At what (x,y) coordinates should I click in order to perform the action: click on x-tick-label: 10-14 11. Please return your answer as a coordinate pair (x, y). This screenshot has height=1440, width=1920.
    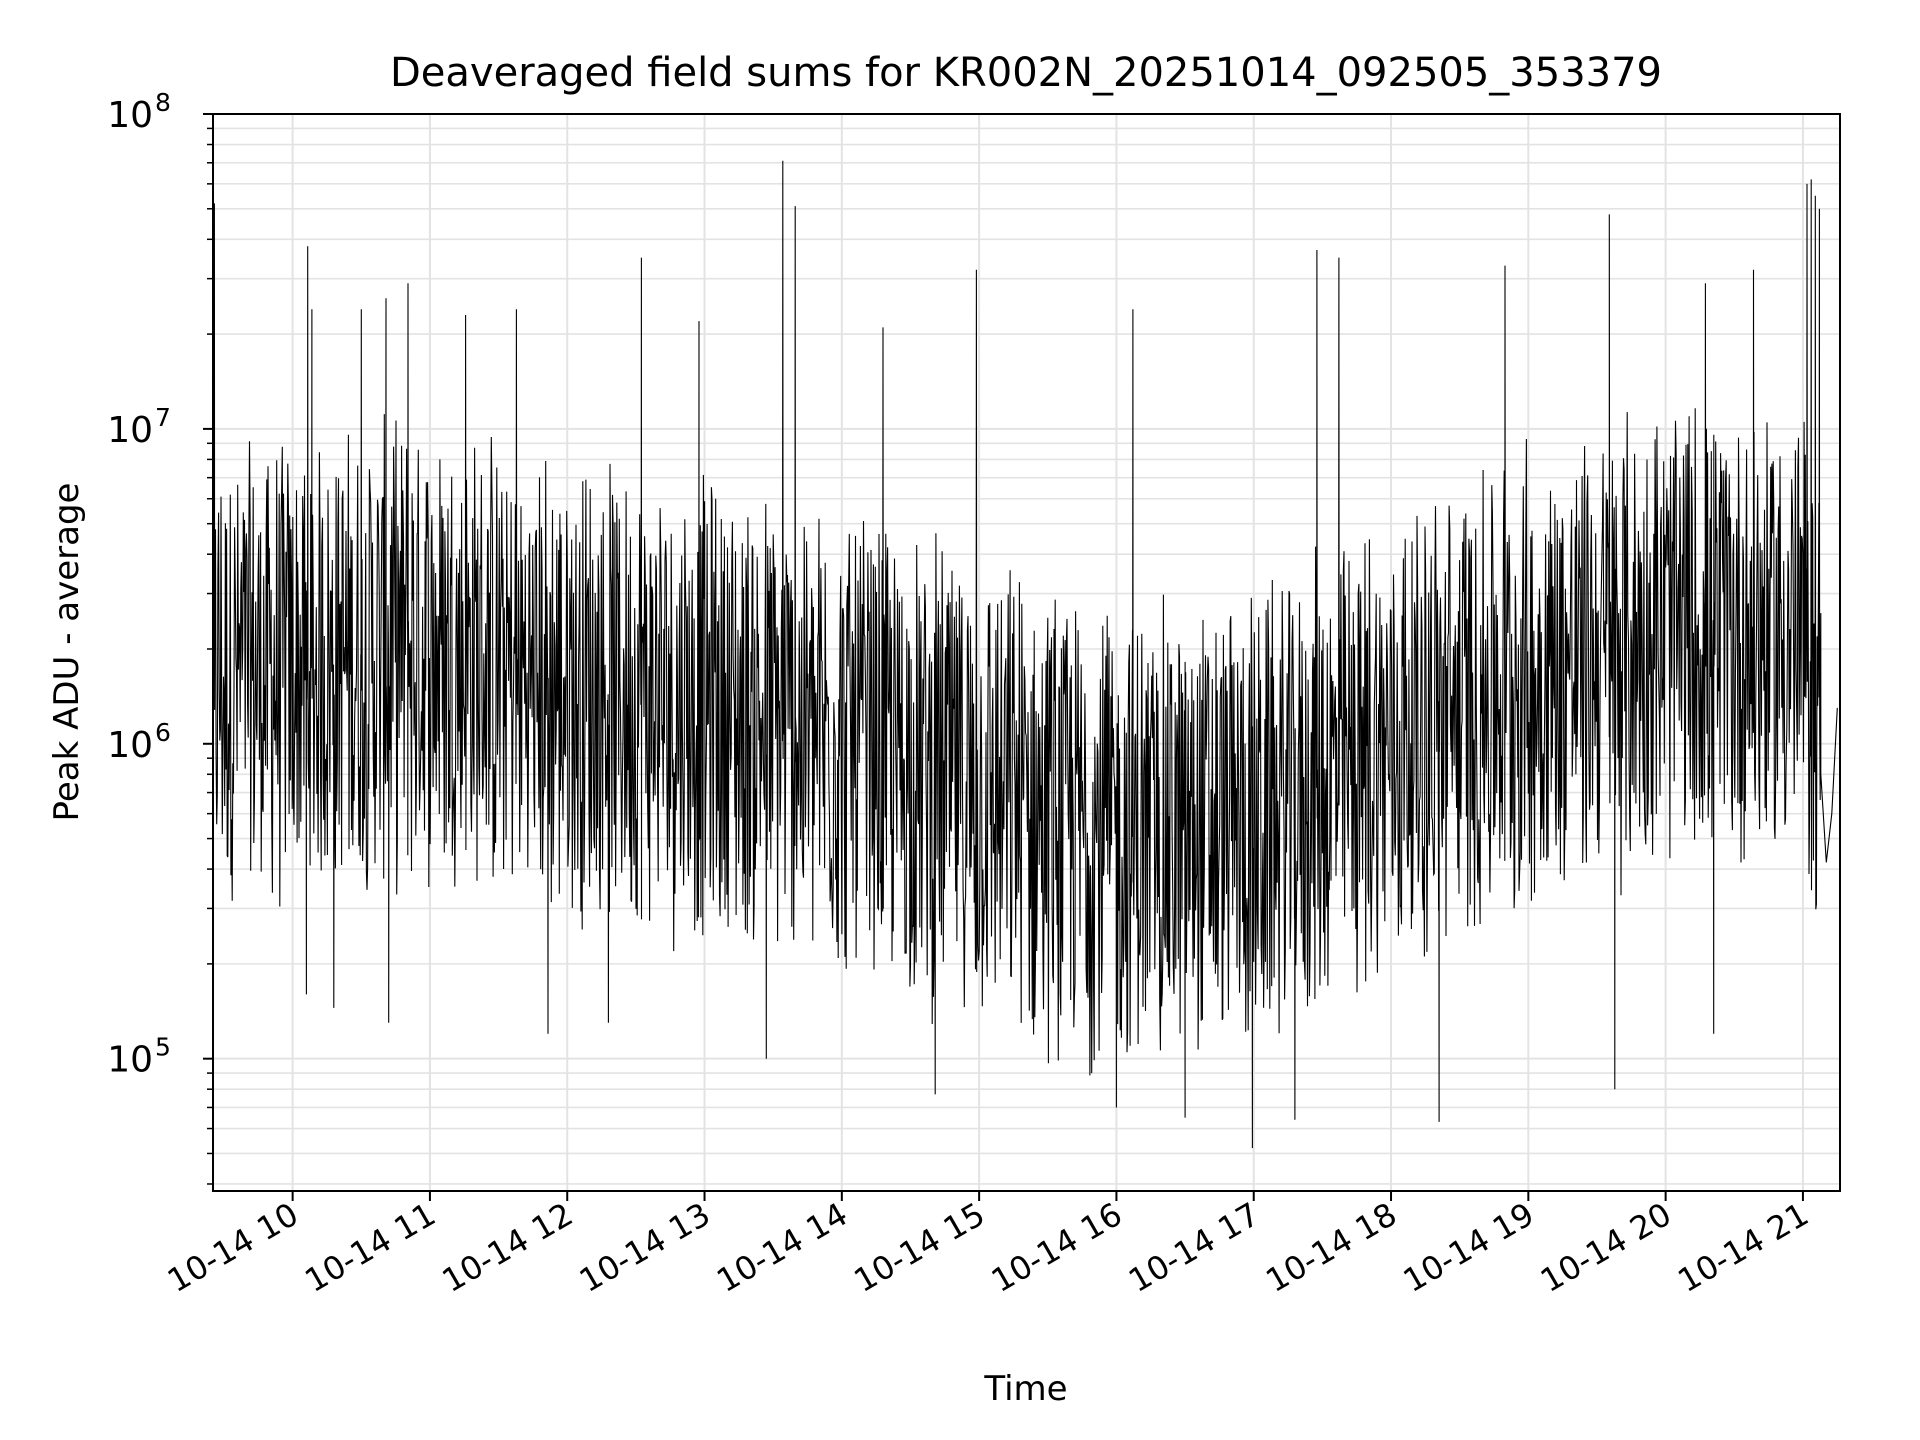
    Looking at the image, I should click on (370, 1247).